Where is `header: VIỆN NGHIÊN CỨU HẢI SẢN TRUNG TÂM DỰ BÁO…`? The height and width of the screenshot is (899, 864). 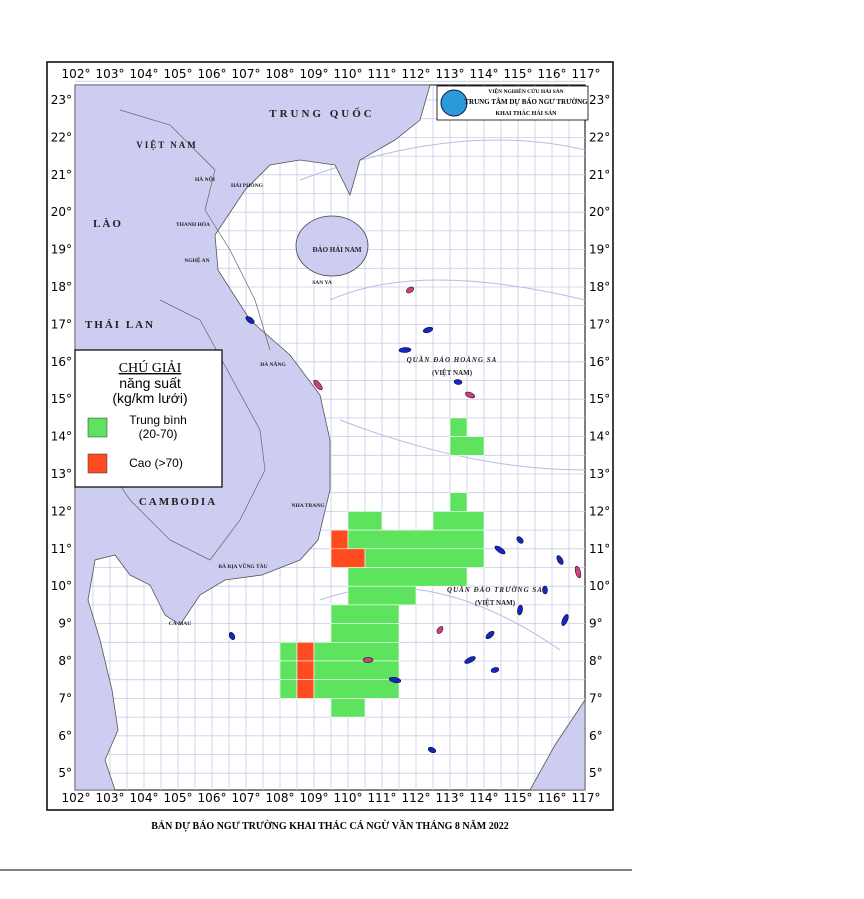 header: VIỆN NGHIÊN CỨU HẢI SẢN TRUNG TÂM DỰ BÁO… is located at coordinates (512, 103).